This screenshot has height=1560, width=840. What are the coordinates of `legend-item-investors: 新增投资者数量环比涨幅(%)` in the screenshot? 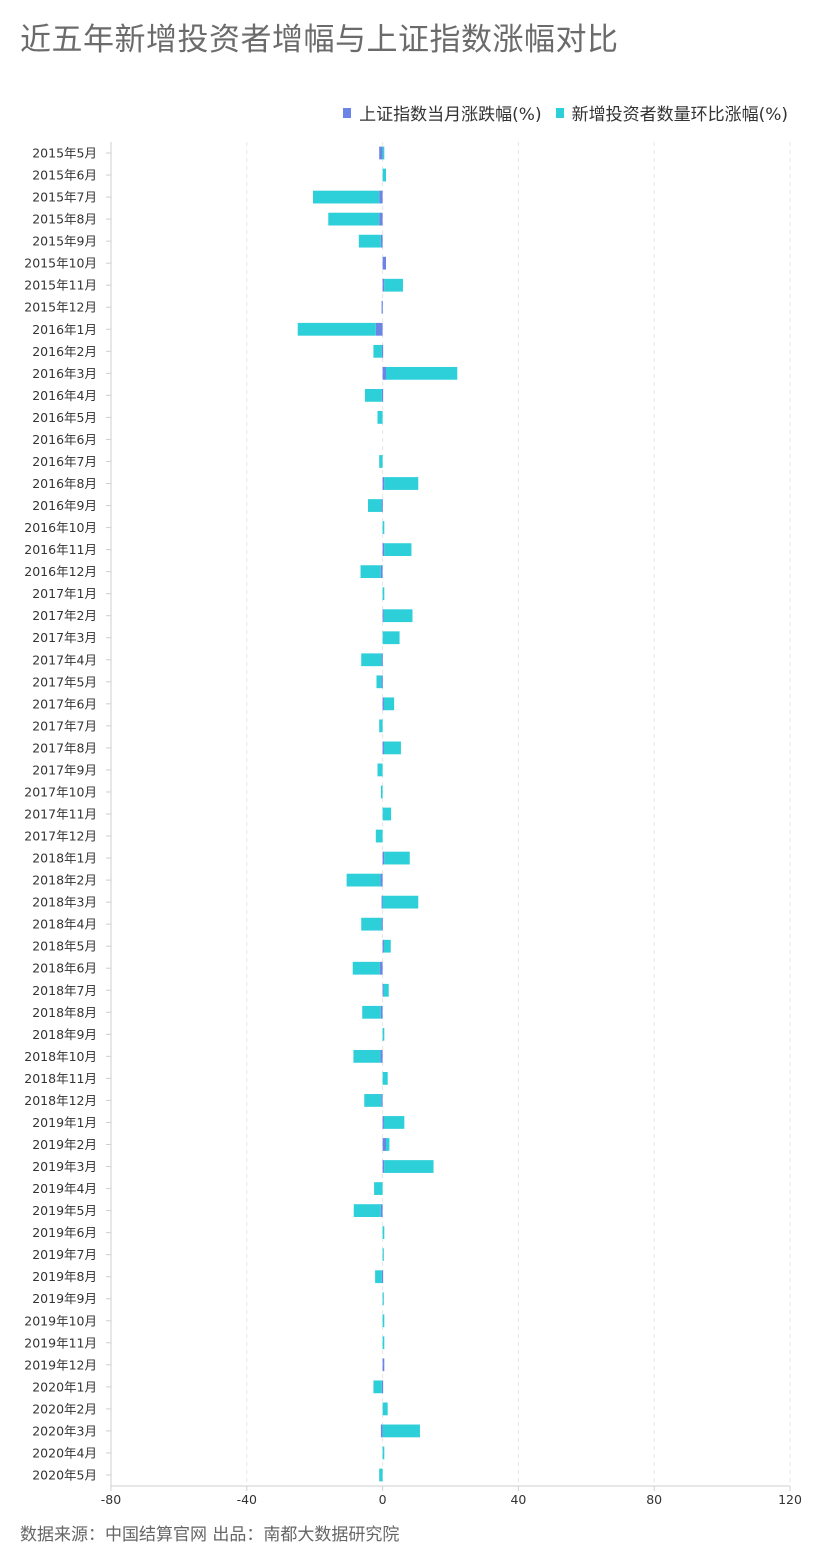 It's located at (671, 112).